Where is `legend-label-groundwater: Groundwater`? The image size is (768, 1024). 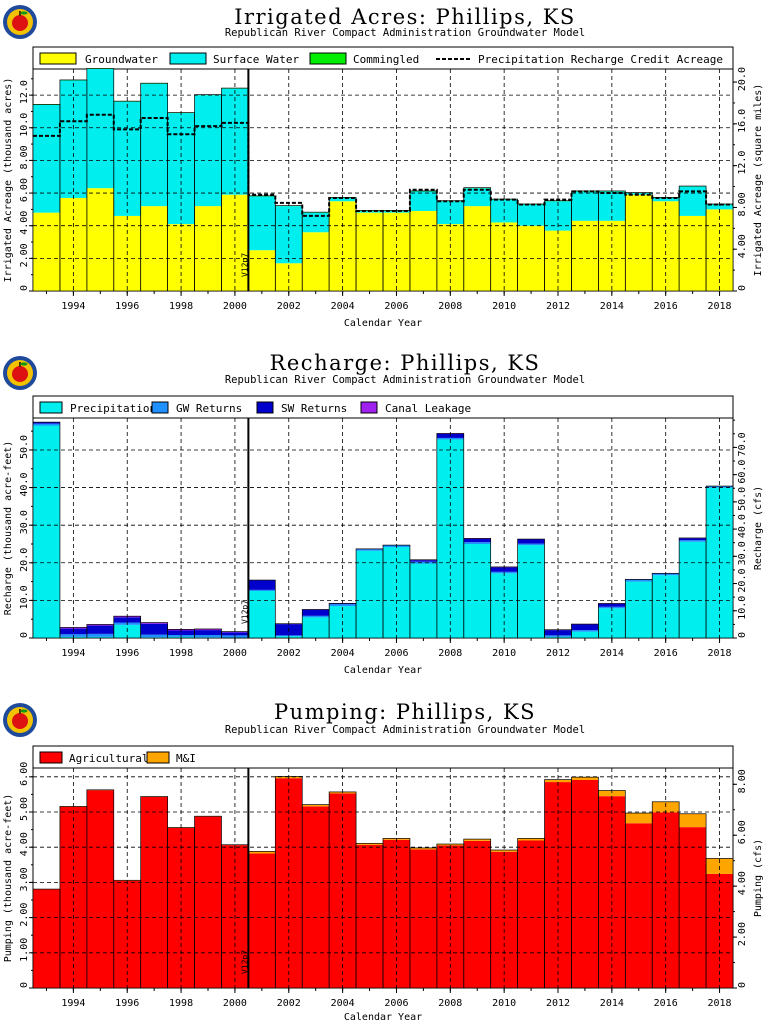 legend-label-groundwater: Groundwater is located at coordinates (121, 59).